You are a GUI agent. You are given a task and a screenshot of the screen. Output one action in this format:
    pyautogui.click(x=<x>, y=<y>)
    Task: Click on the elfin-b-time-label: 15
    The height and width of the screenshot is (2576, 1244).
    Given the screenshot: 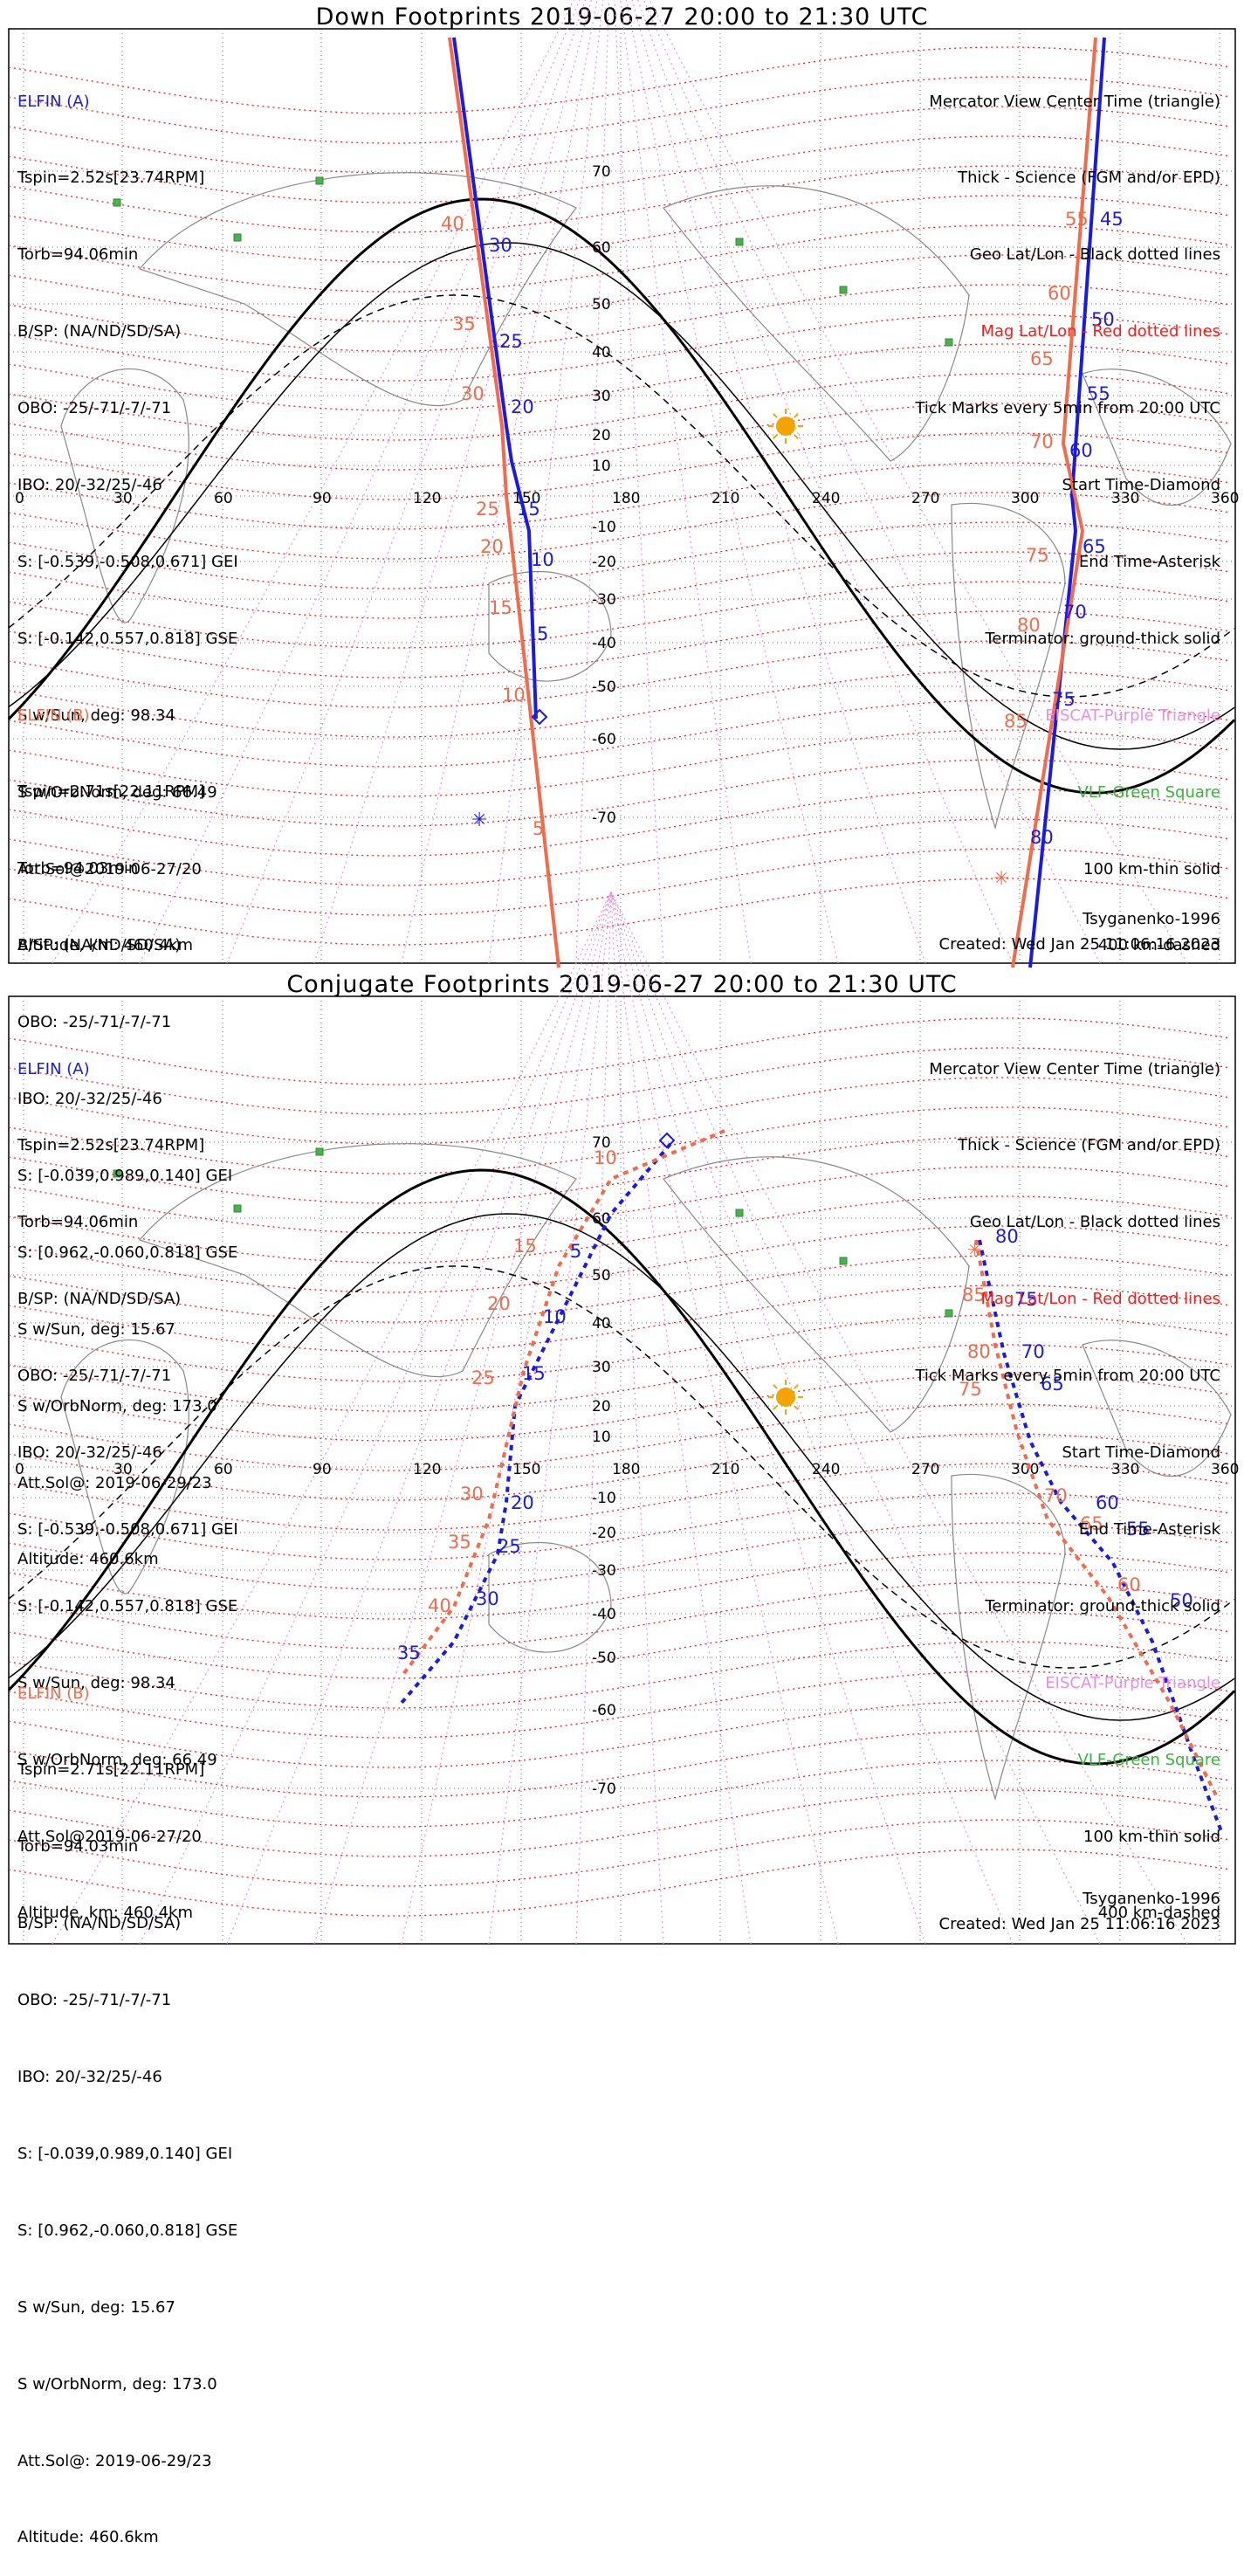 What is the action you would take?
    pyautogui.click(x=525, y=1246)
    